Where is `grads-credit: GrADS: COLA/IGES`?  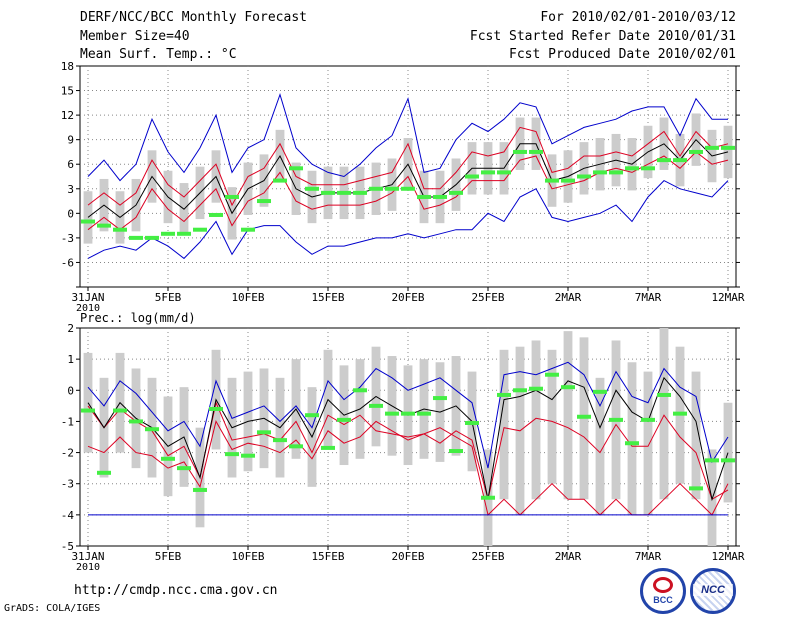
grads-credit: GrADS: COLA/IGES is located at coordinates (52, 608).